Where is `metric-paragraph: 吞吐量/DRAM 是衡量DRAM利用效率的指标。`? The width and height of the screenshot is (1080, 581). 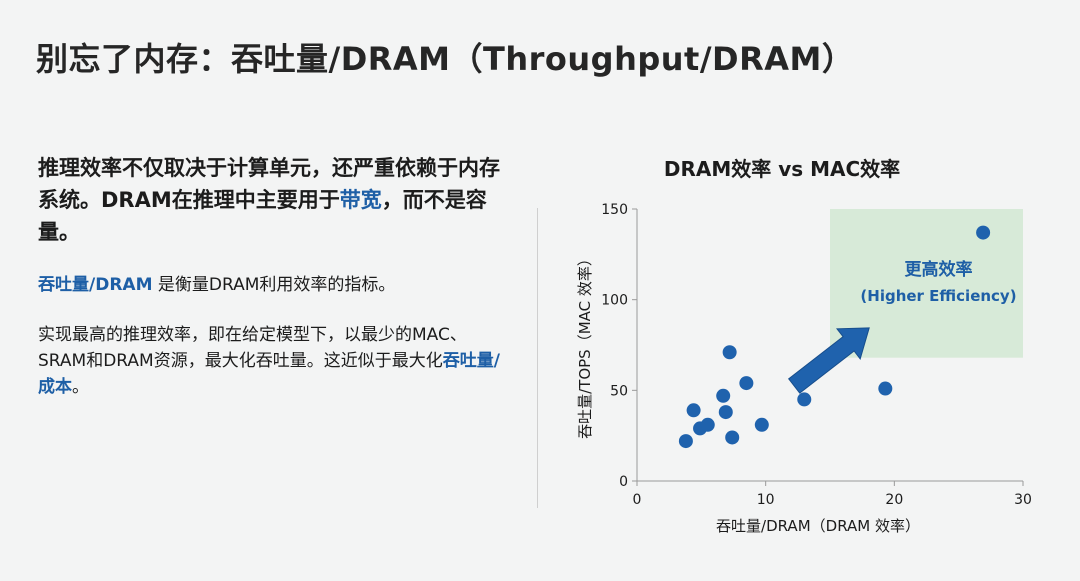
metric-paragraph: 吞吐量/DRAM 是衡量DRAM利用效率的指标。 is located at coordinates (273, 285).